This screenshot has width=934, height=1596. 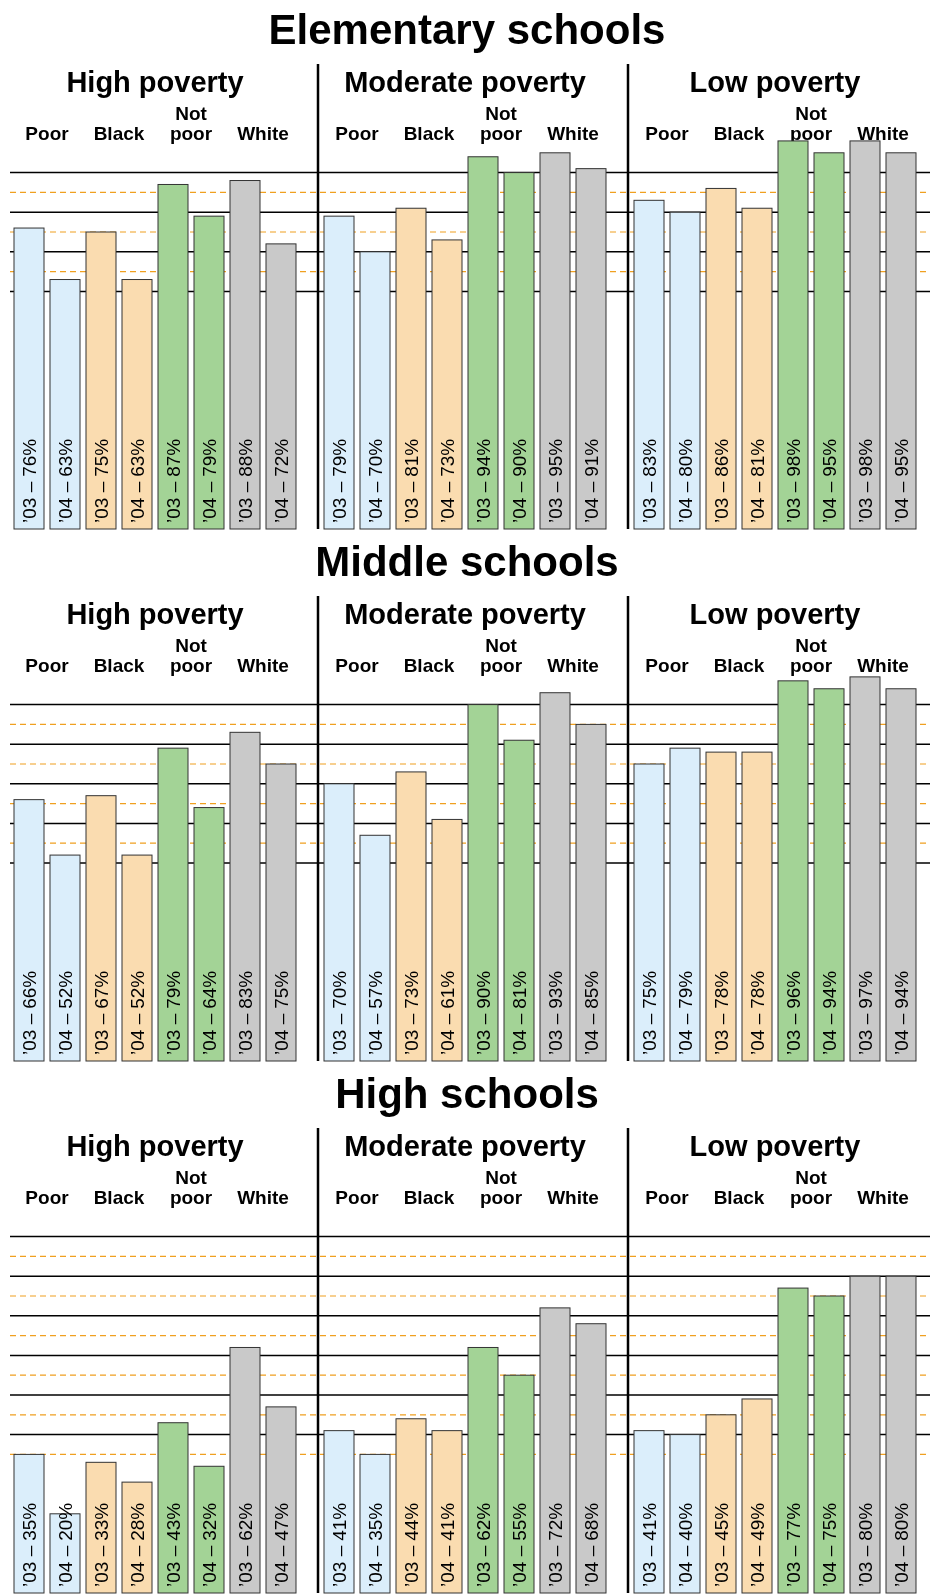 I want to click on data-label: 77%, so click(x=793, y=1521).